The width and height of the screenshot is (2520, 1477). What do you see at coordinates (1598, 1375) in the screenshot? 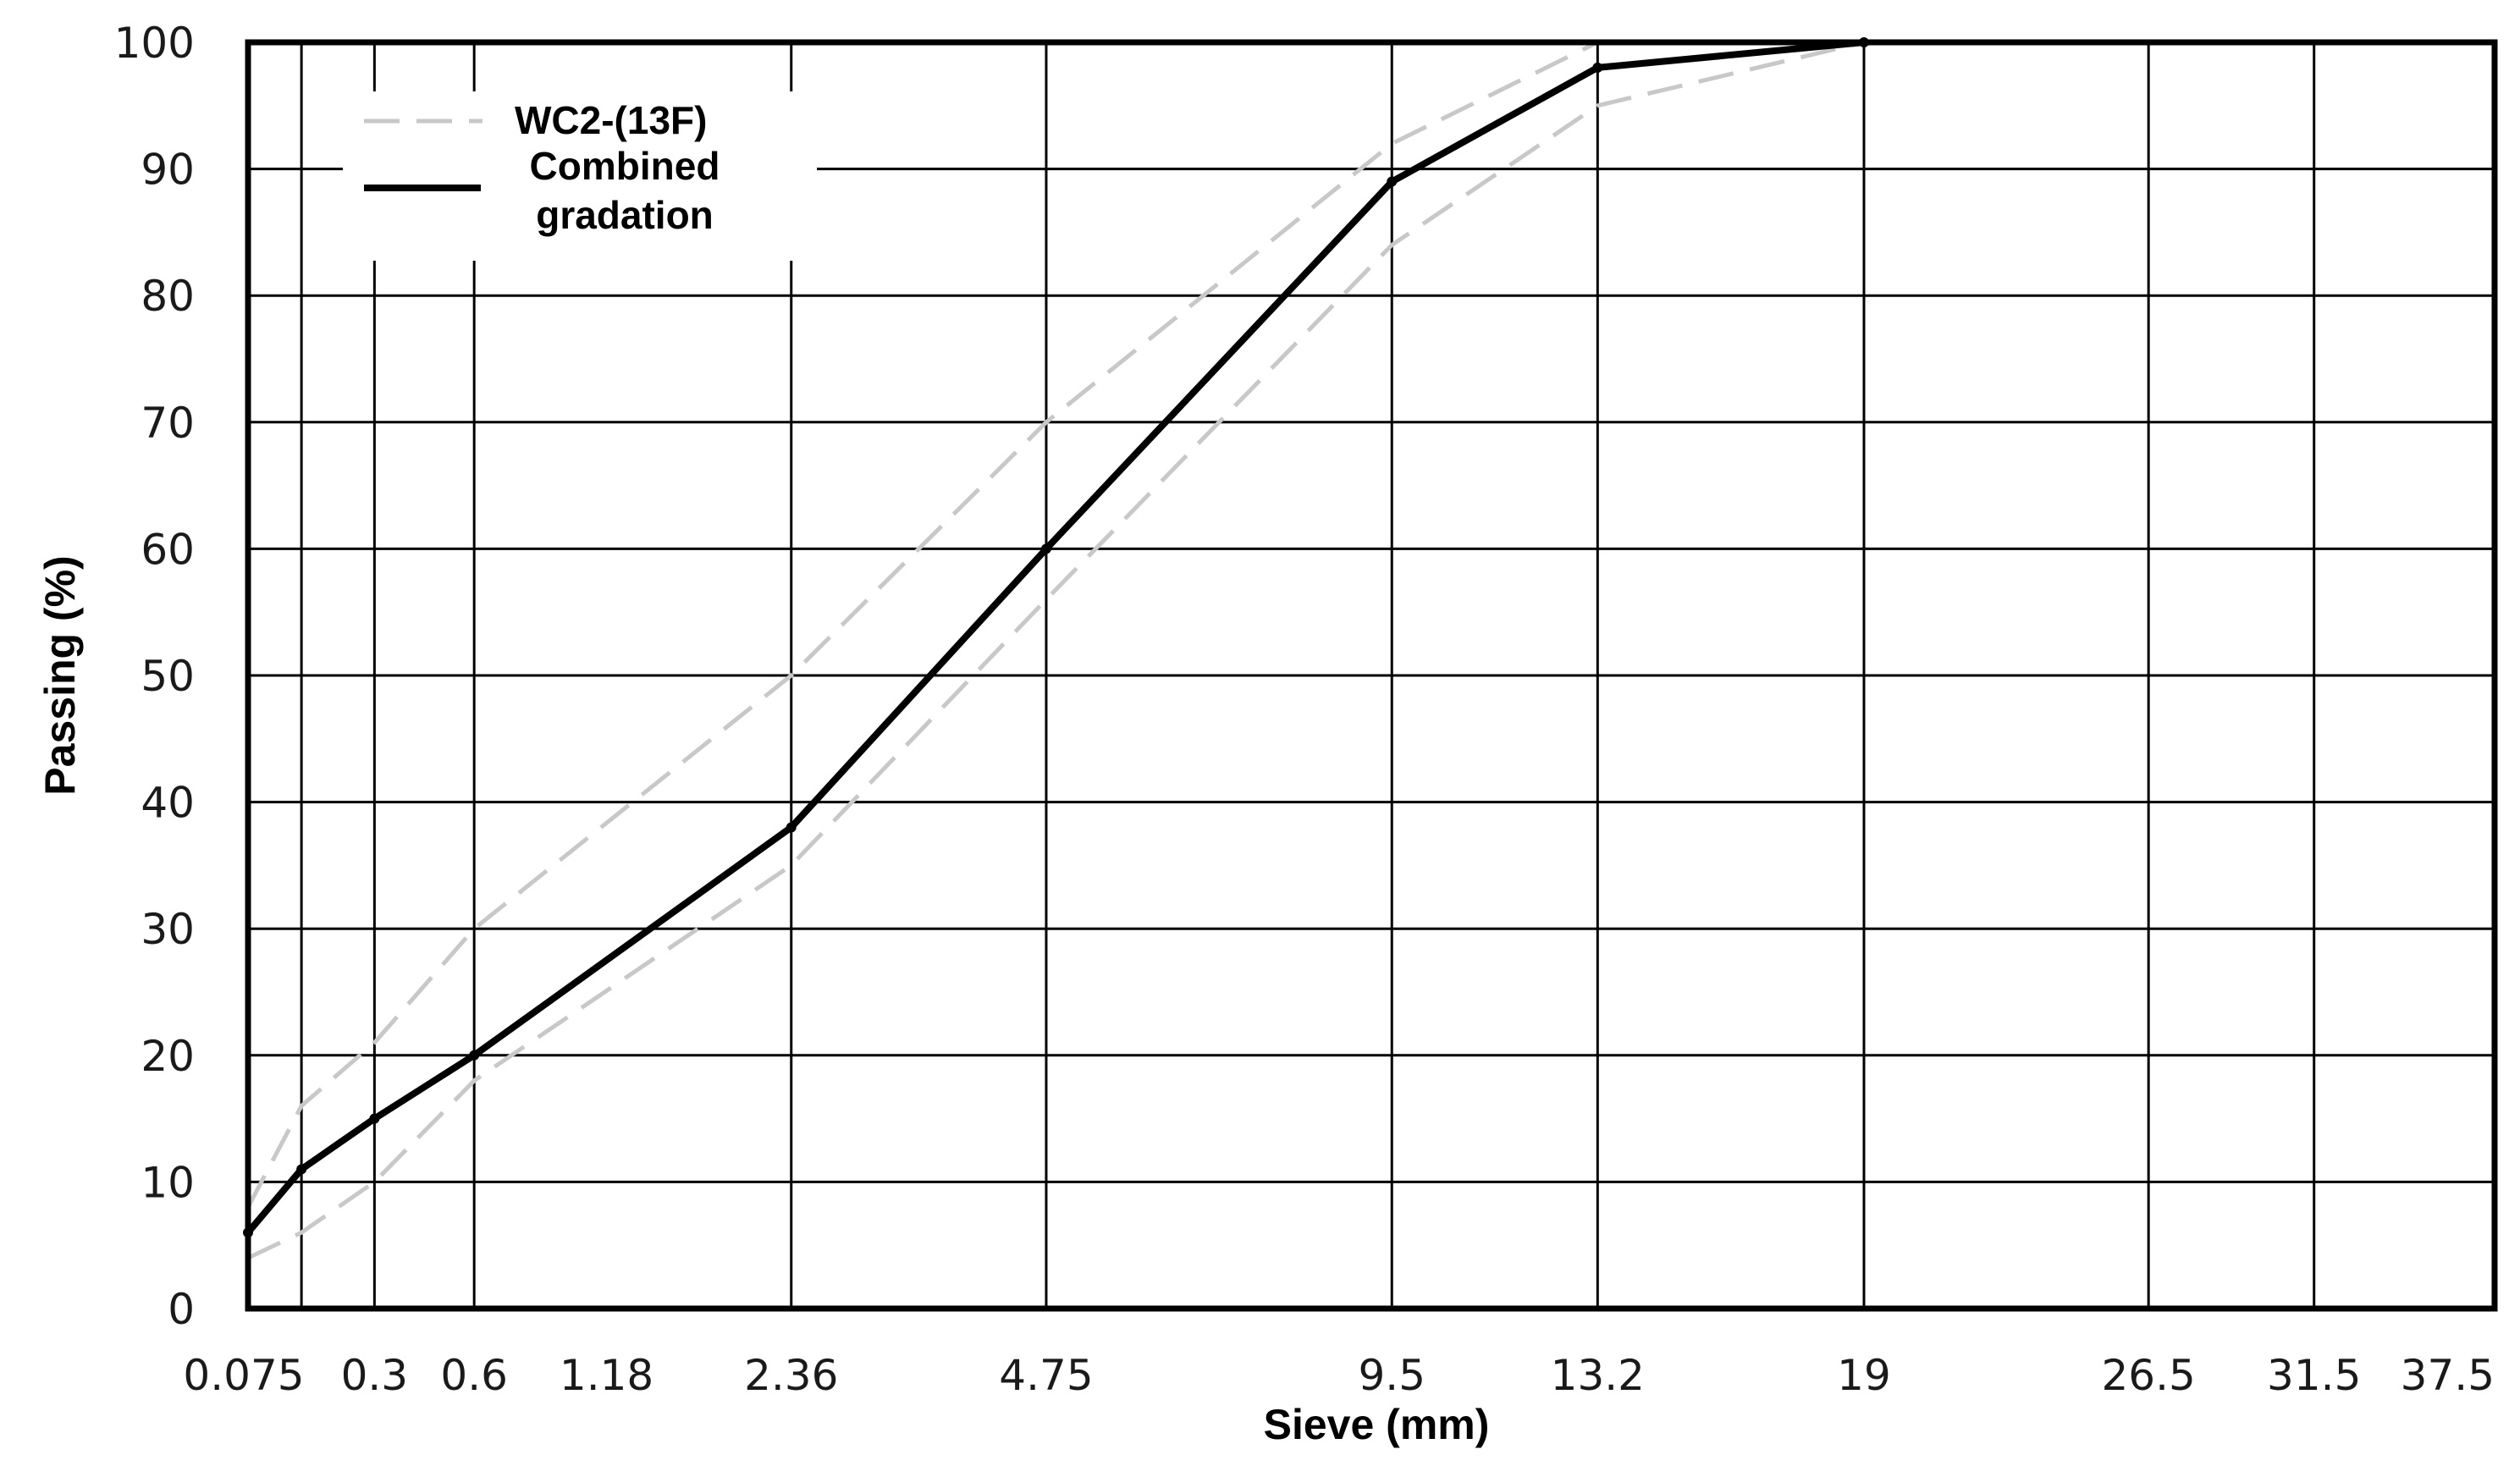
I see `x-tick-label-7: 13.2` at bounding box center [1598, 1375].